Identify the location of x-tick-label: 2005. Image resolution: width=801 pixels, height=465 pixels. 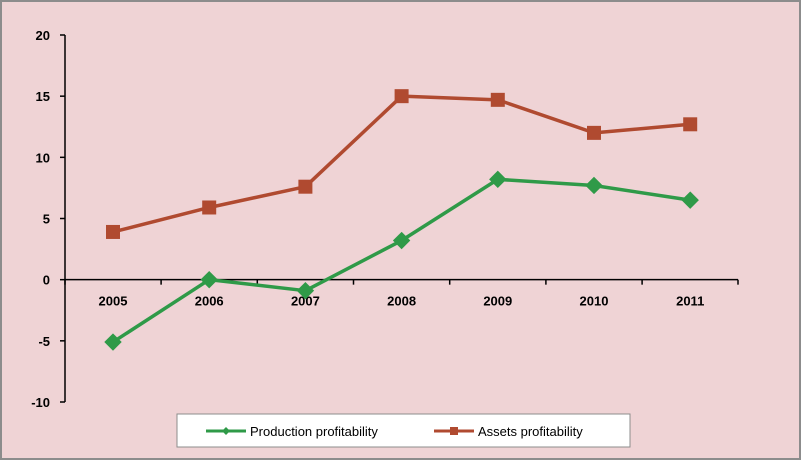
(113, 301).